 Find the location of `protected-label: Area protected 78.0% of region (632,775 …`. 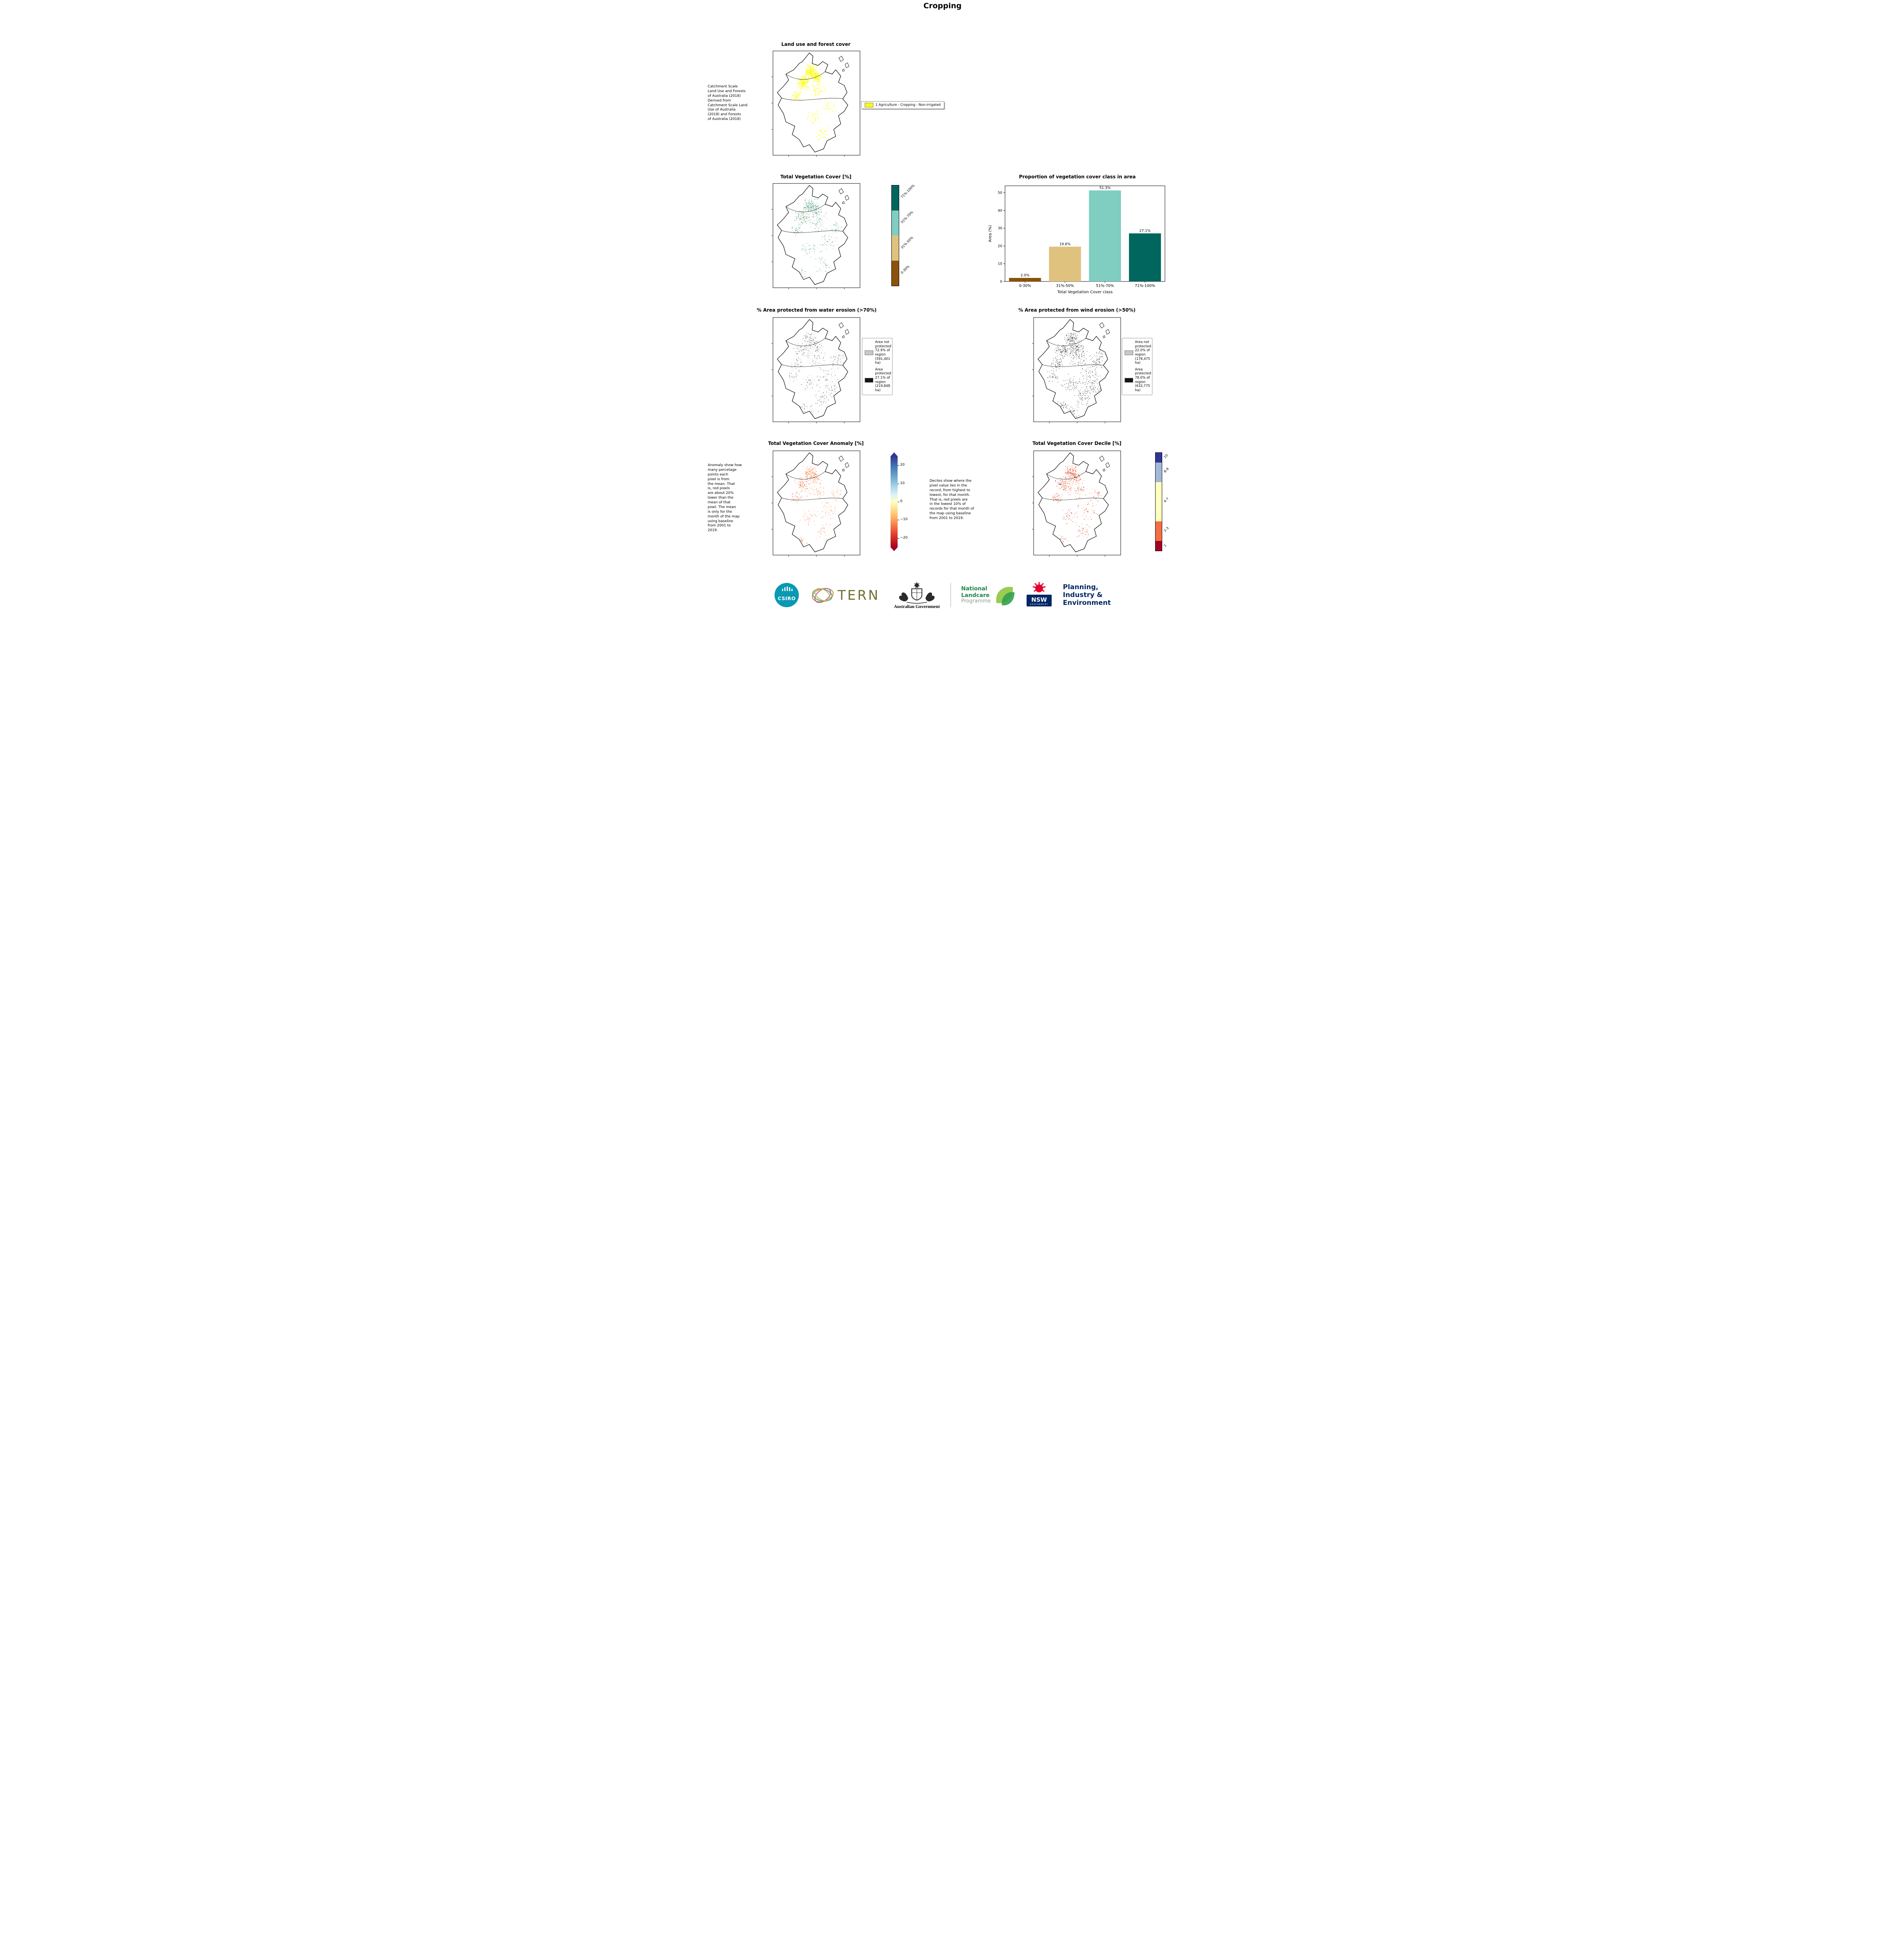

protected-label: Area protected 78.0% of region (632,775 … is located at coordinates (1143, 379).